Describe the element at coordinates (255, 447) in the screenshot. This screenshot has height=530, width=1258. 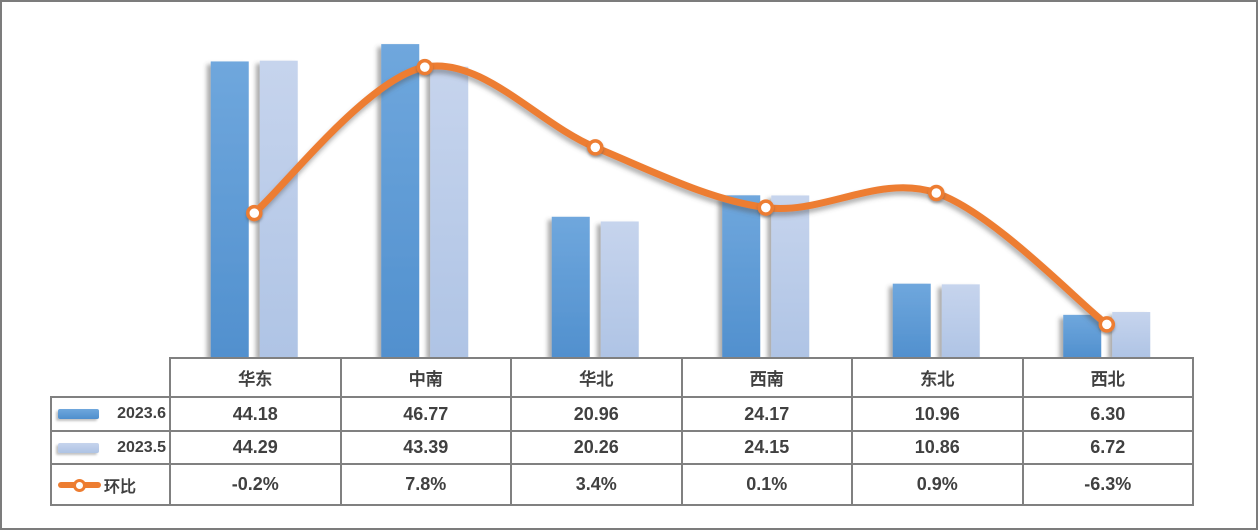
I see `value-cell: 44.29` at that location.